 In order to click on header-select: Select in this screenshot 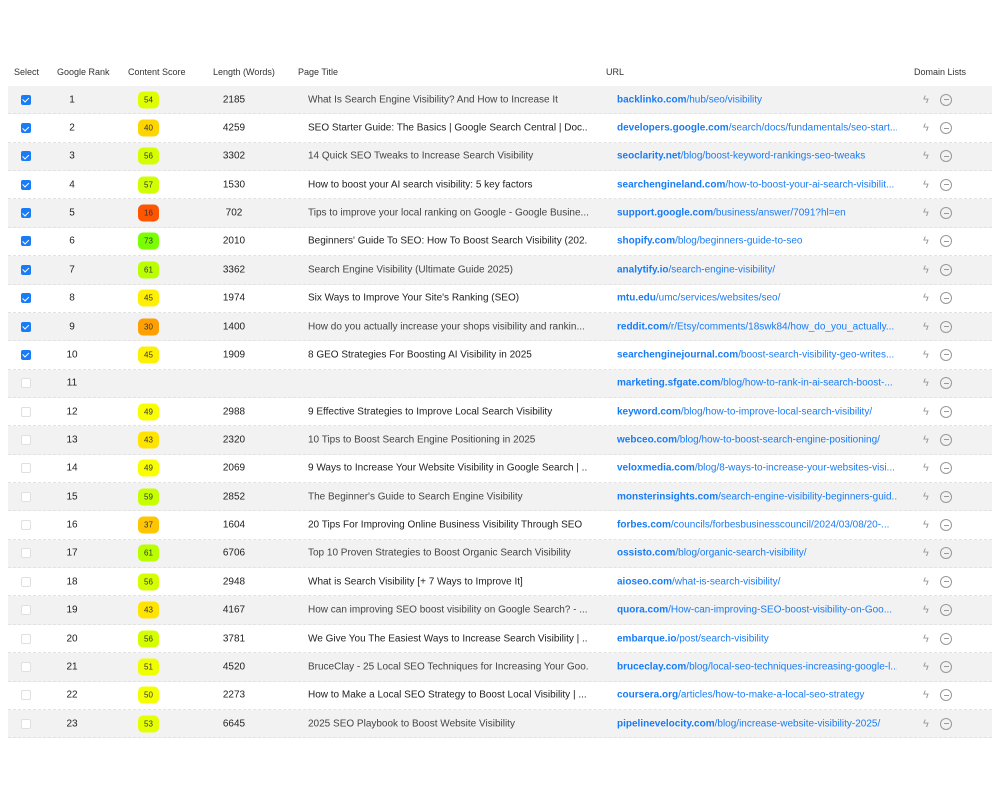, I will do `click(27, 72)`.